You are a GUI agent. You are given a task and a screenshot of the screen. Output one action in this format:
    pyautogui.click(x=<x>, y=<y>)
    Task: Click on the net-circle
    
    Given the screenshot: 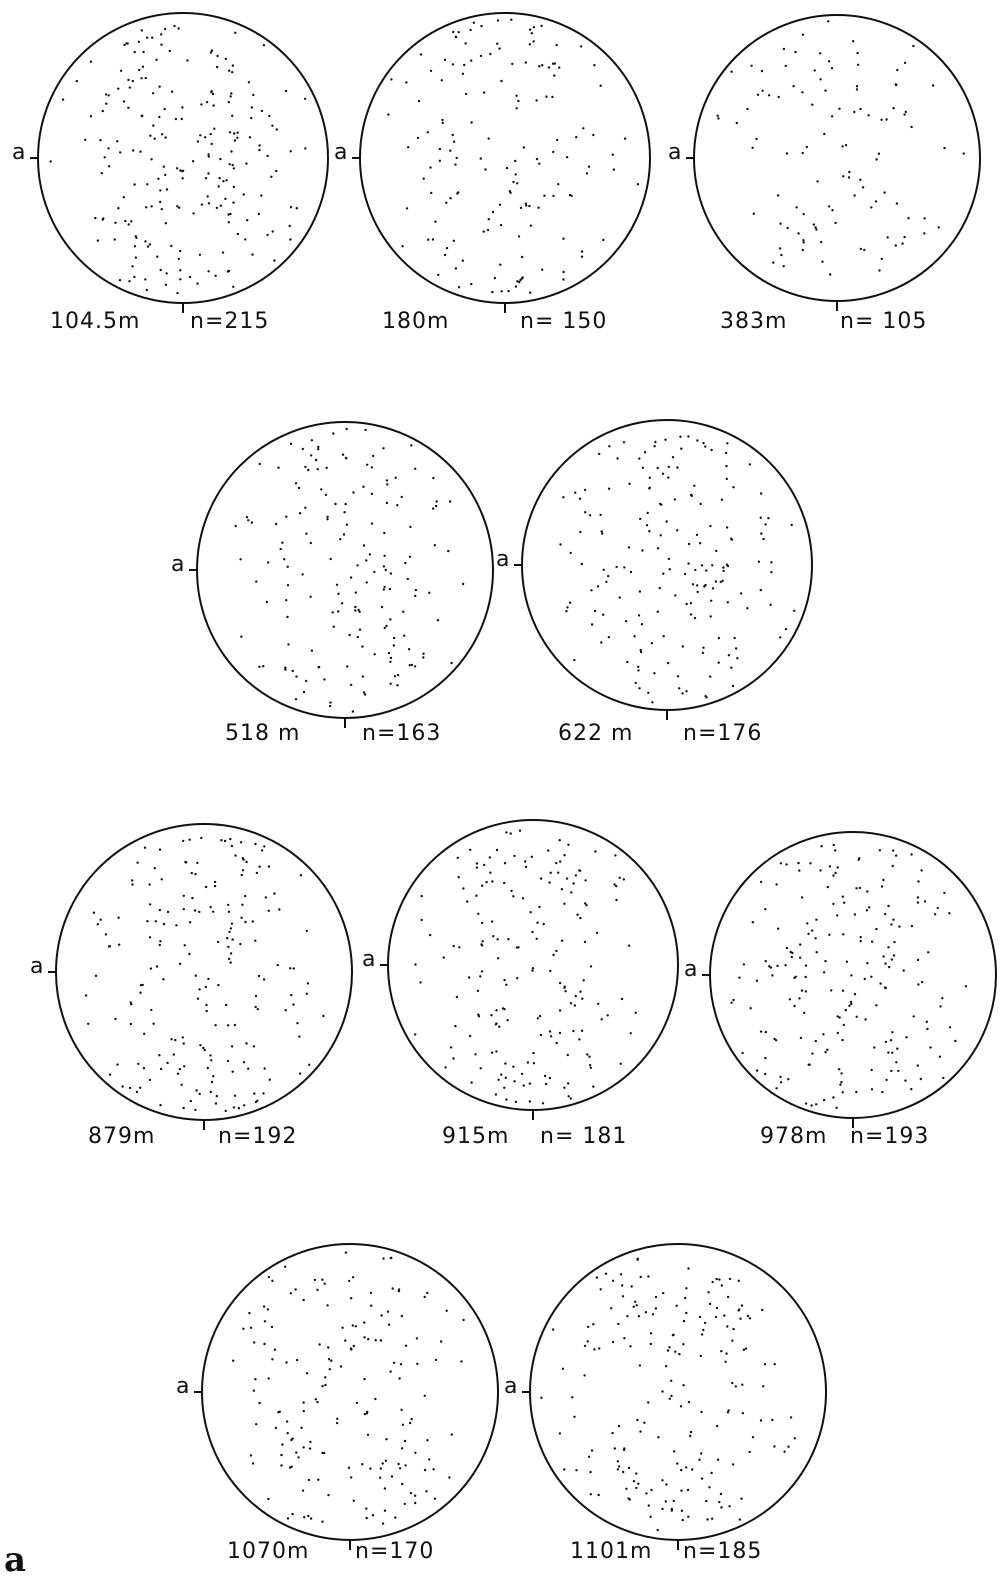 What is the action you would take?
    pyautogui.click(x=533, y=965)
    